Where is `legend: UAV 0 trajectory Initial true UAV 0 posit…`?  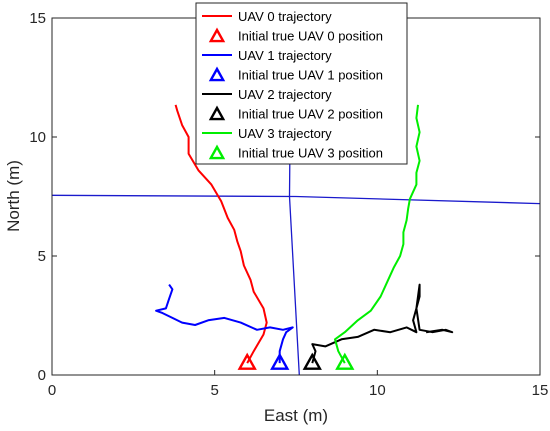
legend: UAV 0 trajectory Initial true UAV 0 posit… is located at coordinates (301, 83).